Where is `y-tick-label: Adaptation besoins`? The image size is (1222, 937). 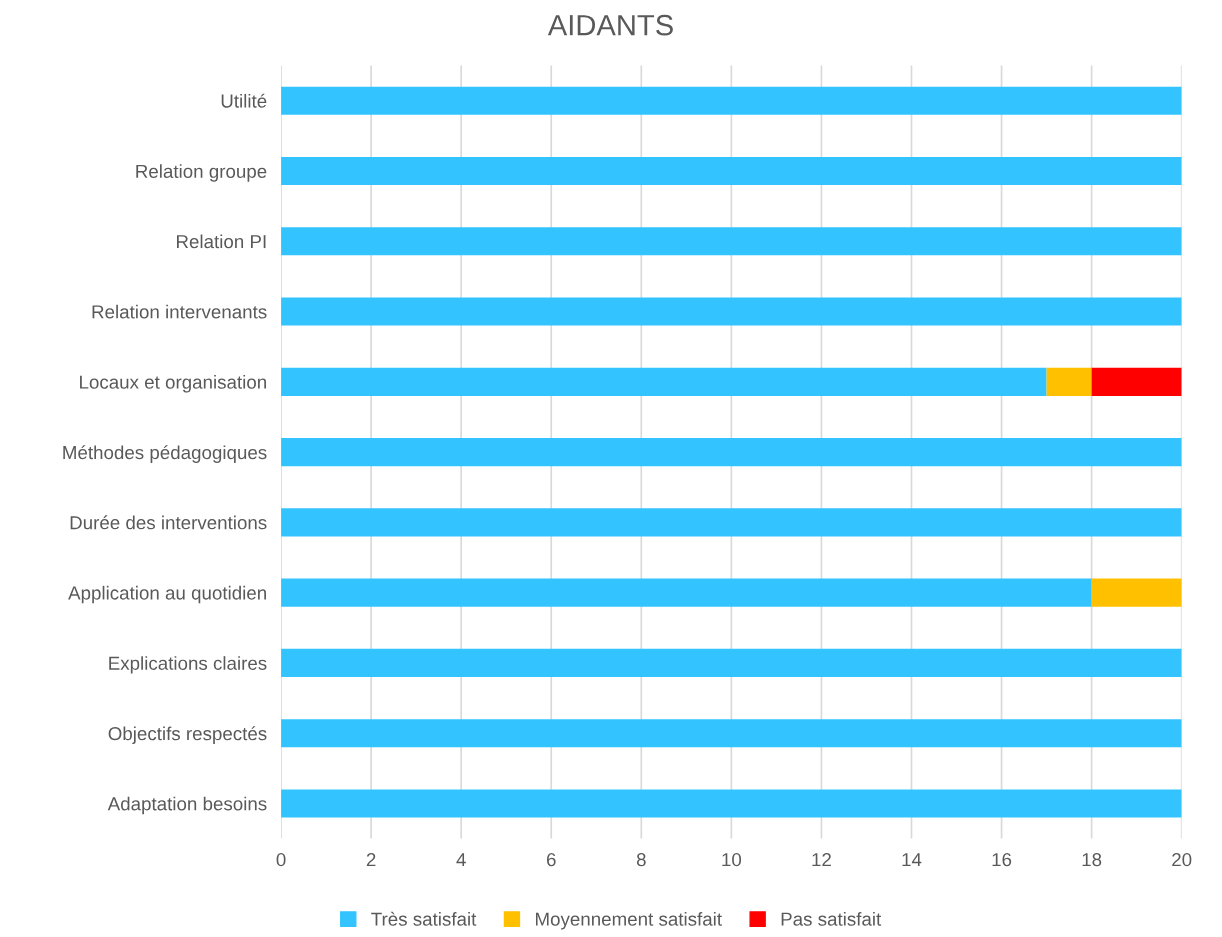 y-tick-label: Adaptation besoins is located at coordinates (187, 805).